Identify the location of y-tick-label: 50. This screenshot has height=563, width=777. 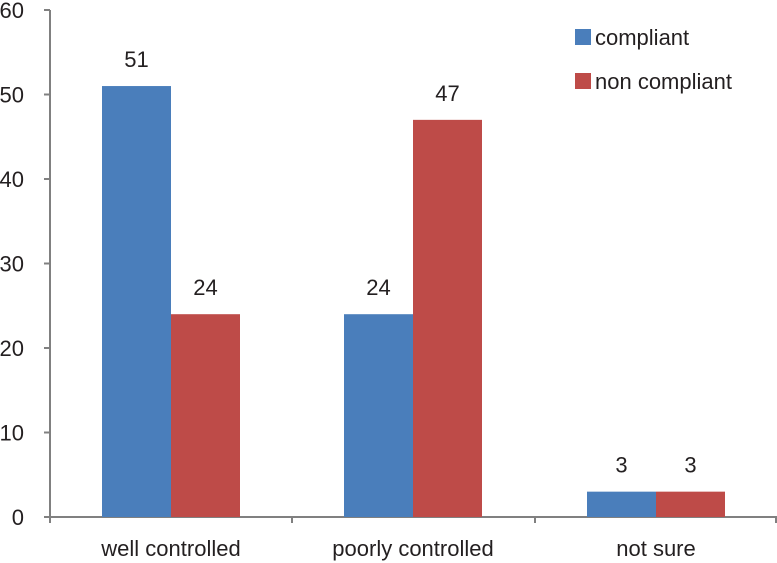
(12, 95).